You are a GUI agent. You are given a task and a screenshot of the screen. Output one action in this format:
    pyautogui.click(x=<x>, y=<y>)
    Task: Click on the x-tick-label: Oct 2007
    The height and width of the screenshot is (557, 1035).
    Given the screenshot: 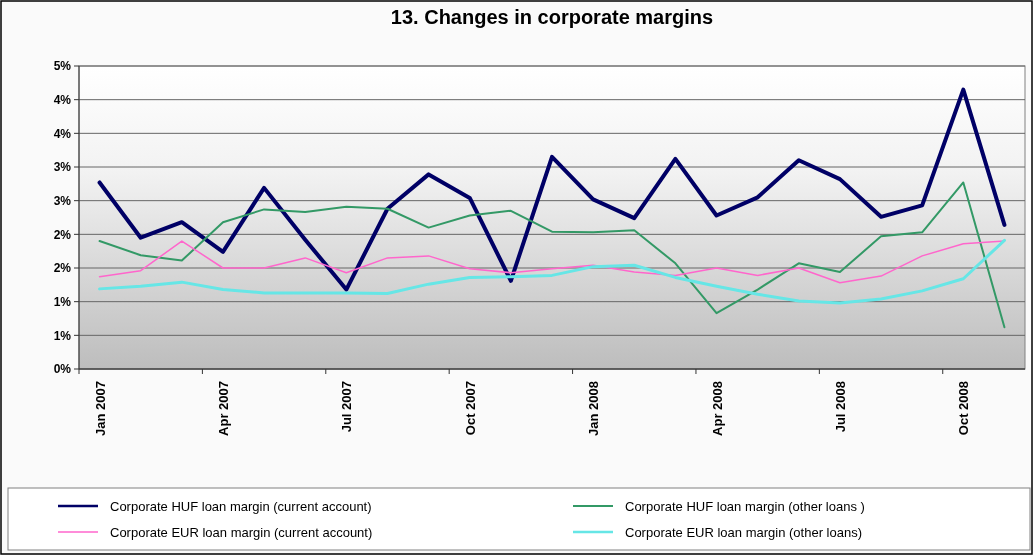 What is the action you would take?
    pyautogui.click(x=470, y=408)
    